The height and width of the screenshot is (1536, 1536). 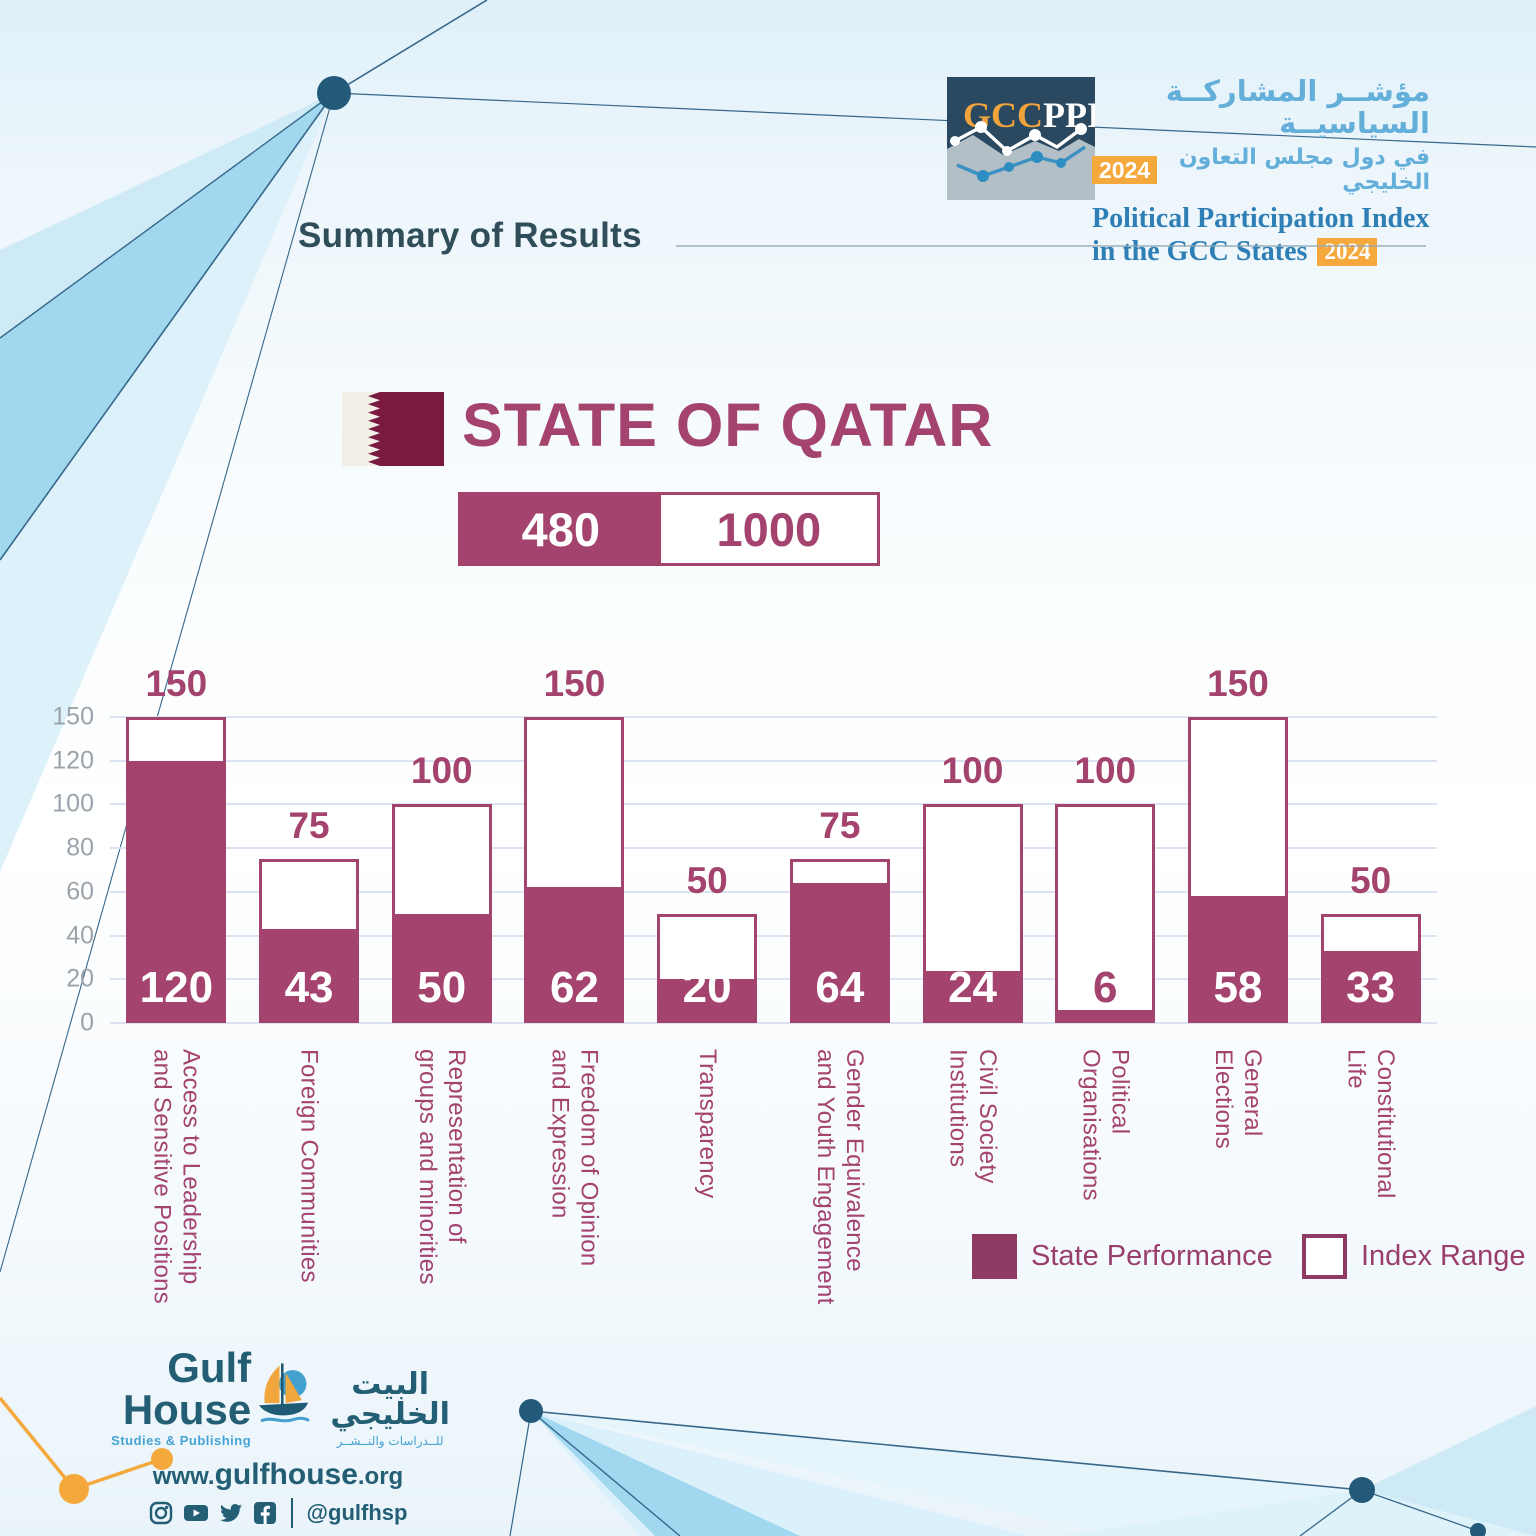 I want to click on category-label: Constitutional Life, so click(x=1370, y=1124).